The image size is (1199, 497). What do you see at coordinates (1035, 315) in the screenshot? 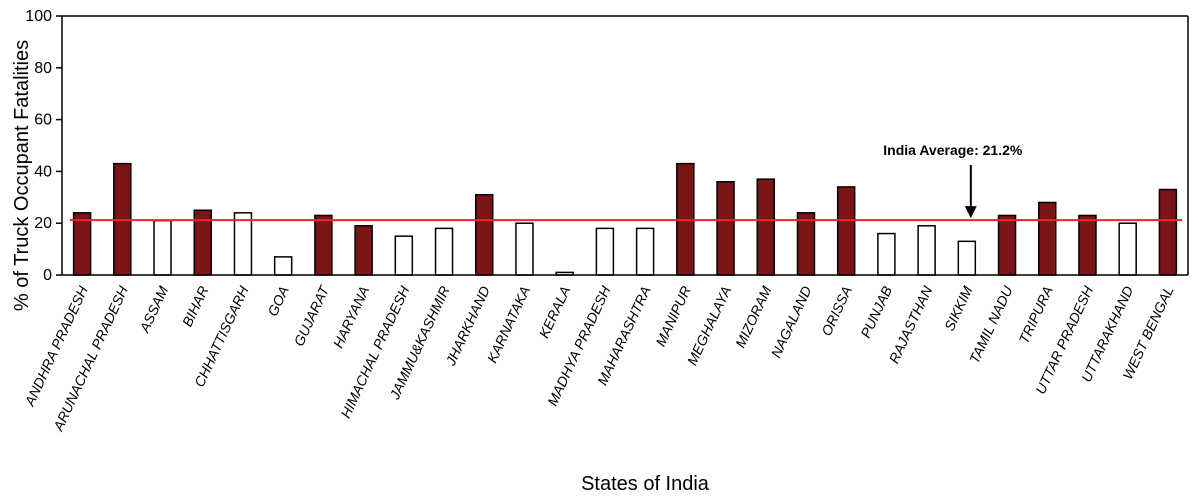
I see `category-label: TRIPURA` at bounding box center [1035, 315].